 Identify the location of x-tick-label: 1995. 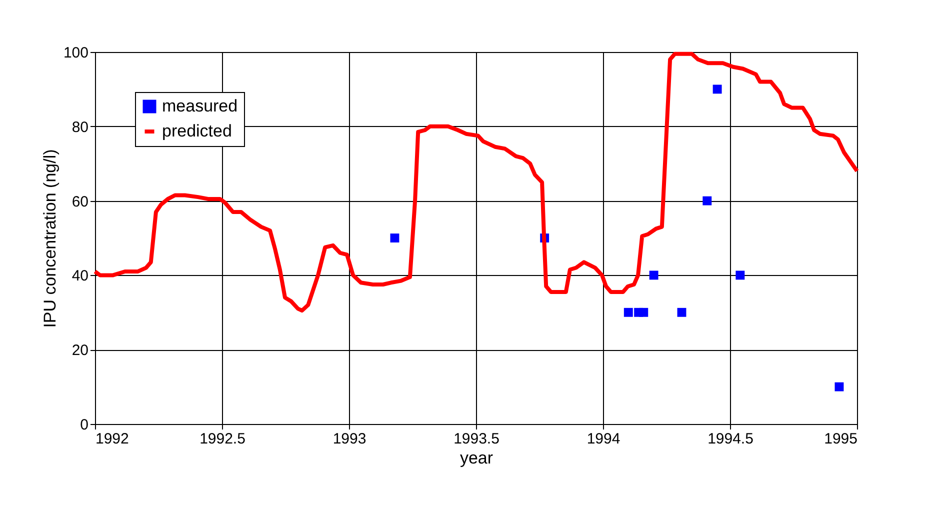
(841, 439).